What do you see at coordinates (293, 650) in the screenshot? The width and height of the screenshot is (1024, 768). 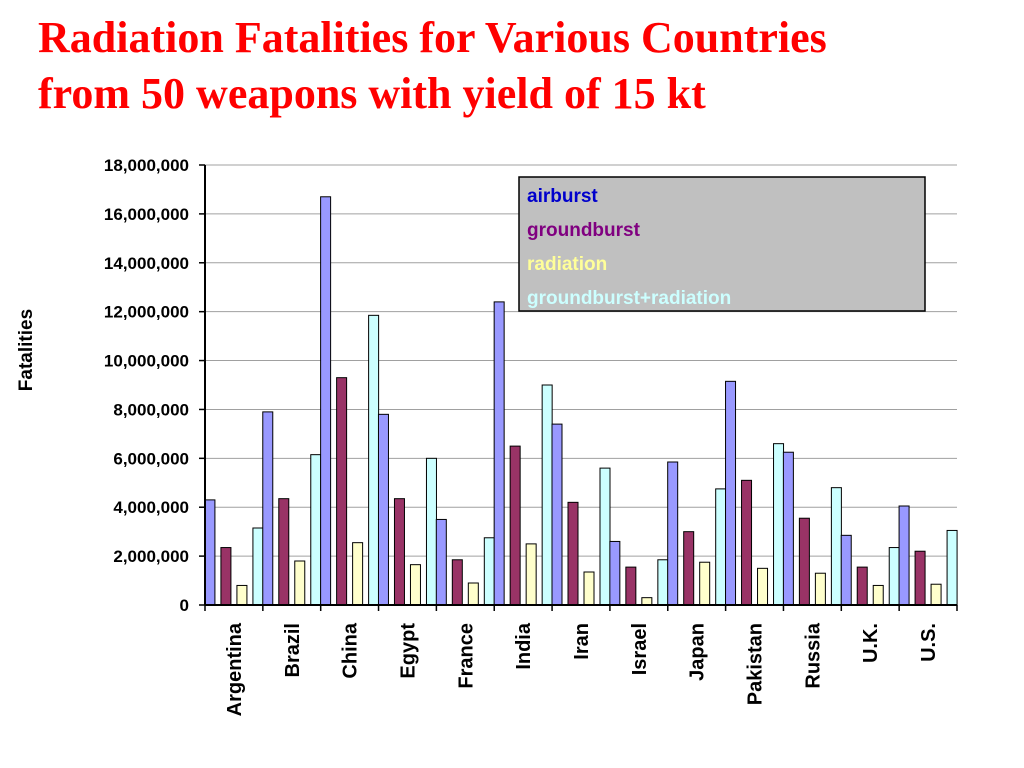 I see `x-tick-label: Brazil` at bounding box center [293, 650].